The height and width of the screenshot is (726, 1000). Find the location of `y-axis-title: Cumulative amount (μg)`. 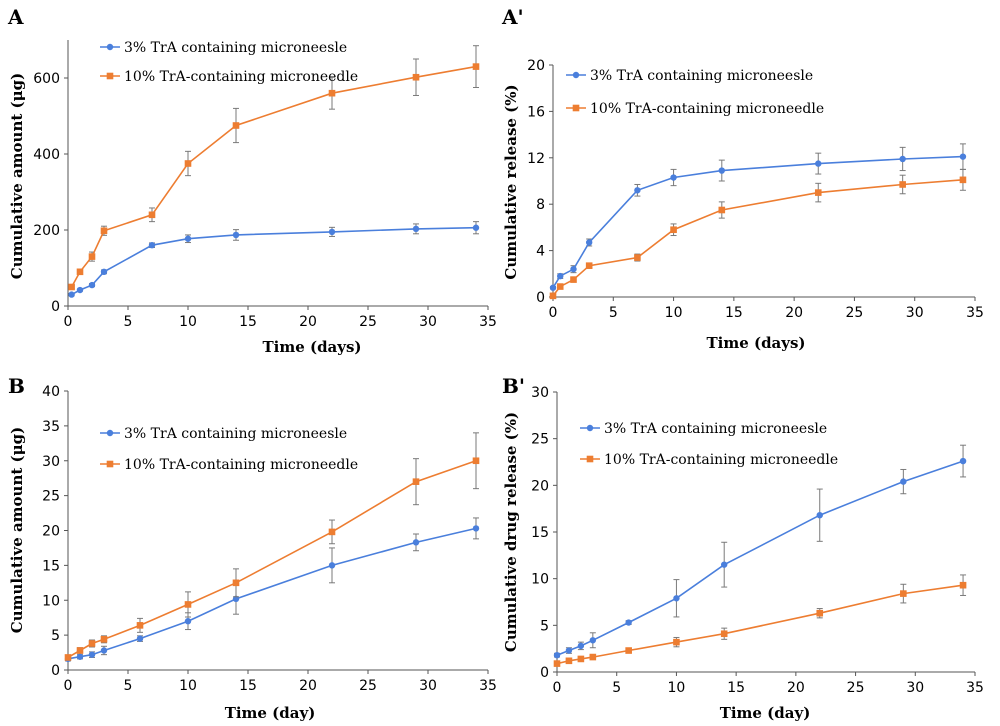

y-axis-title: Cumulative amount (μg) is located at coordinates (17, 176).